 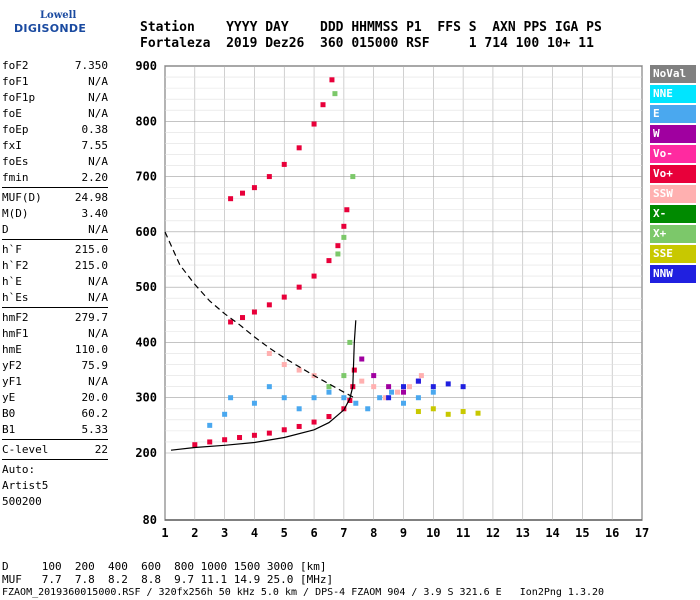 I want to click on param-value: 215.0, so click(x=91, y=249).